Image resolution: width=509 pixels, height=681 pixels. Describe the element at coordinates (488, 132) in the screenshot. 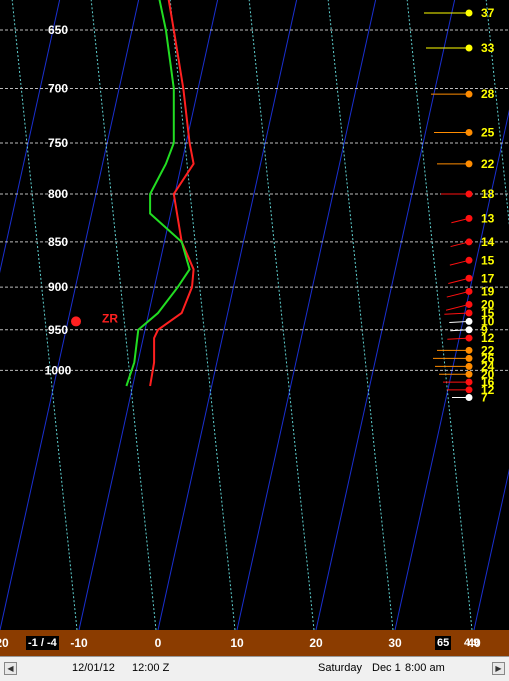

I see `wind-speed-label: 25` at that location.